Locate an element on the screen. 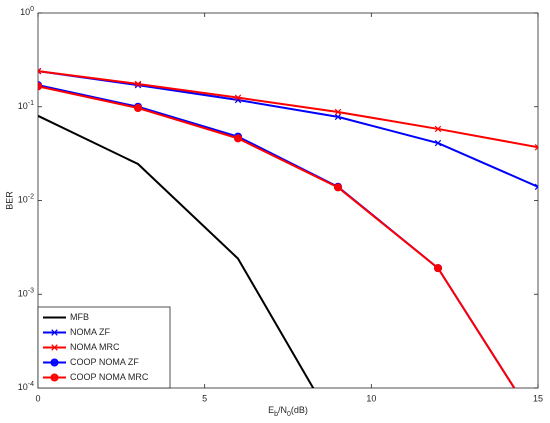 This screenshot has width=550, height=423. y-tick-label: 10⁻⁴ is located at coordinates (26, 387).